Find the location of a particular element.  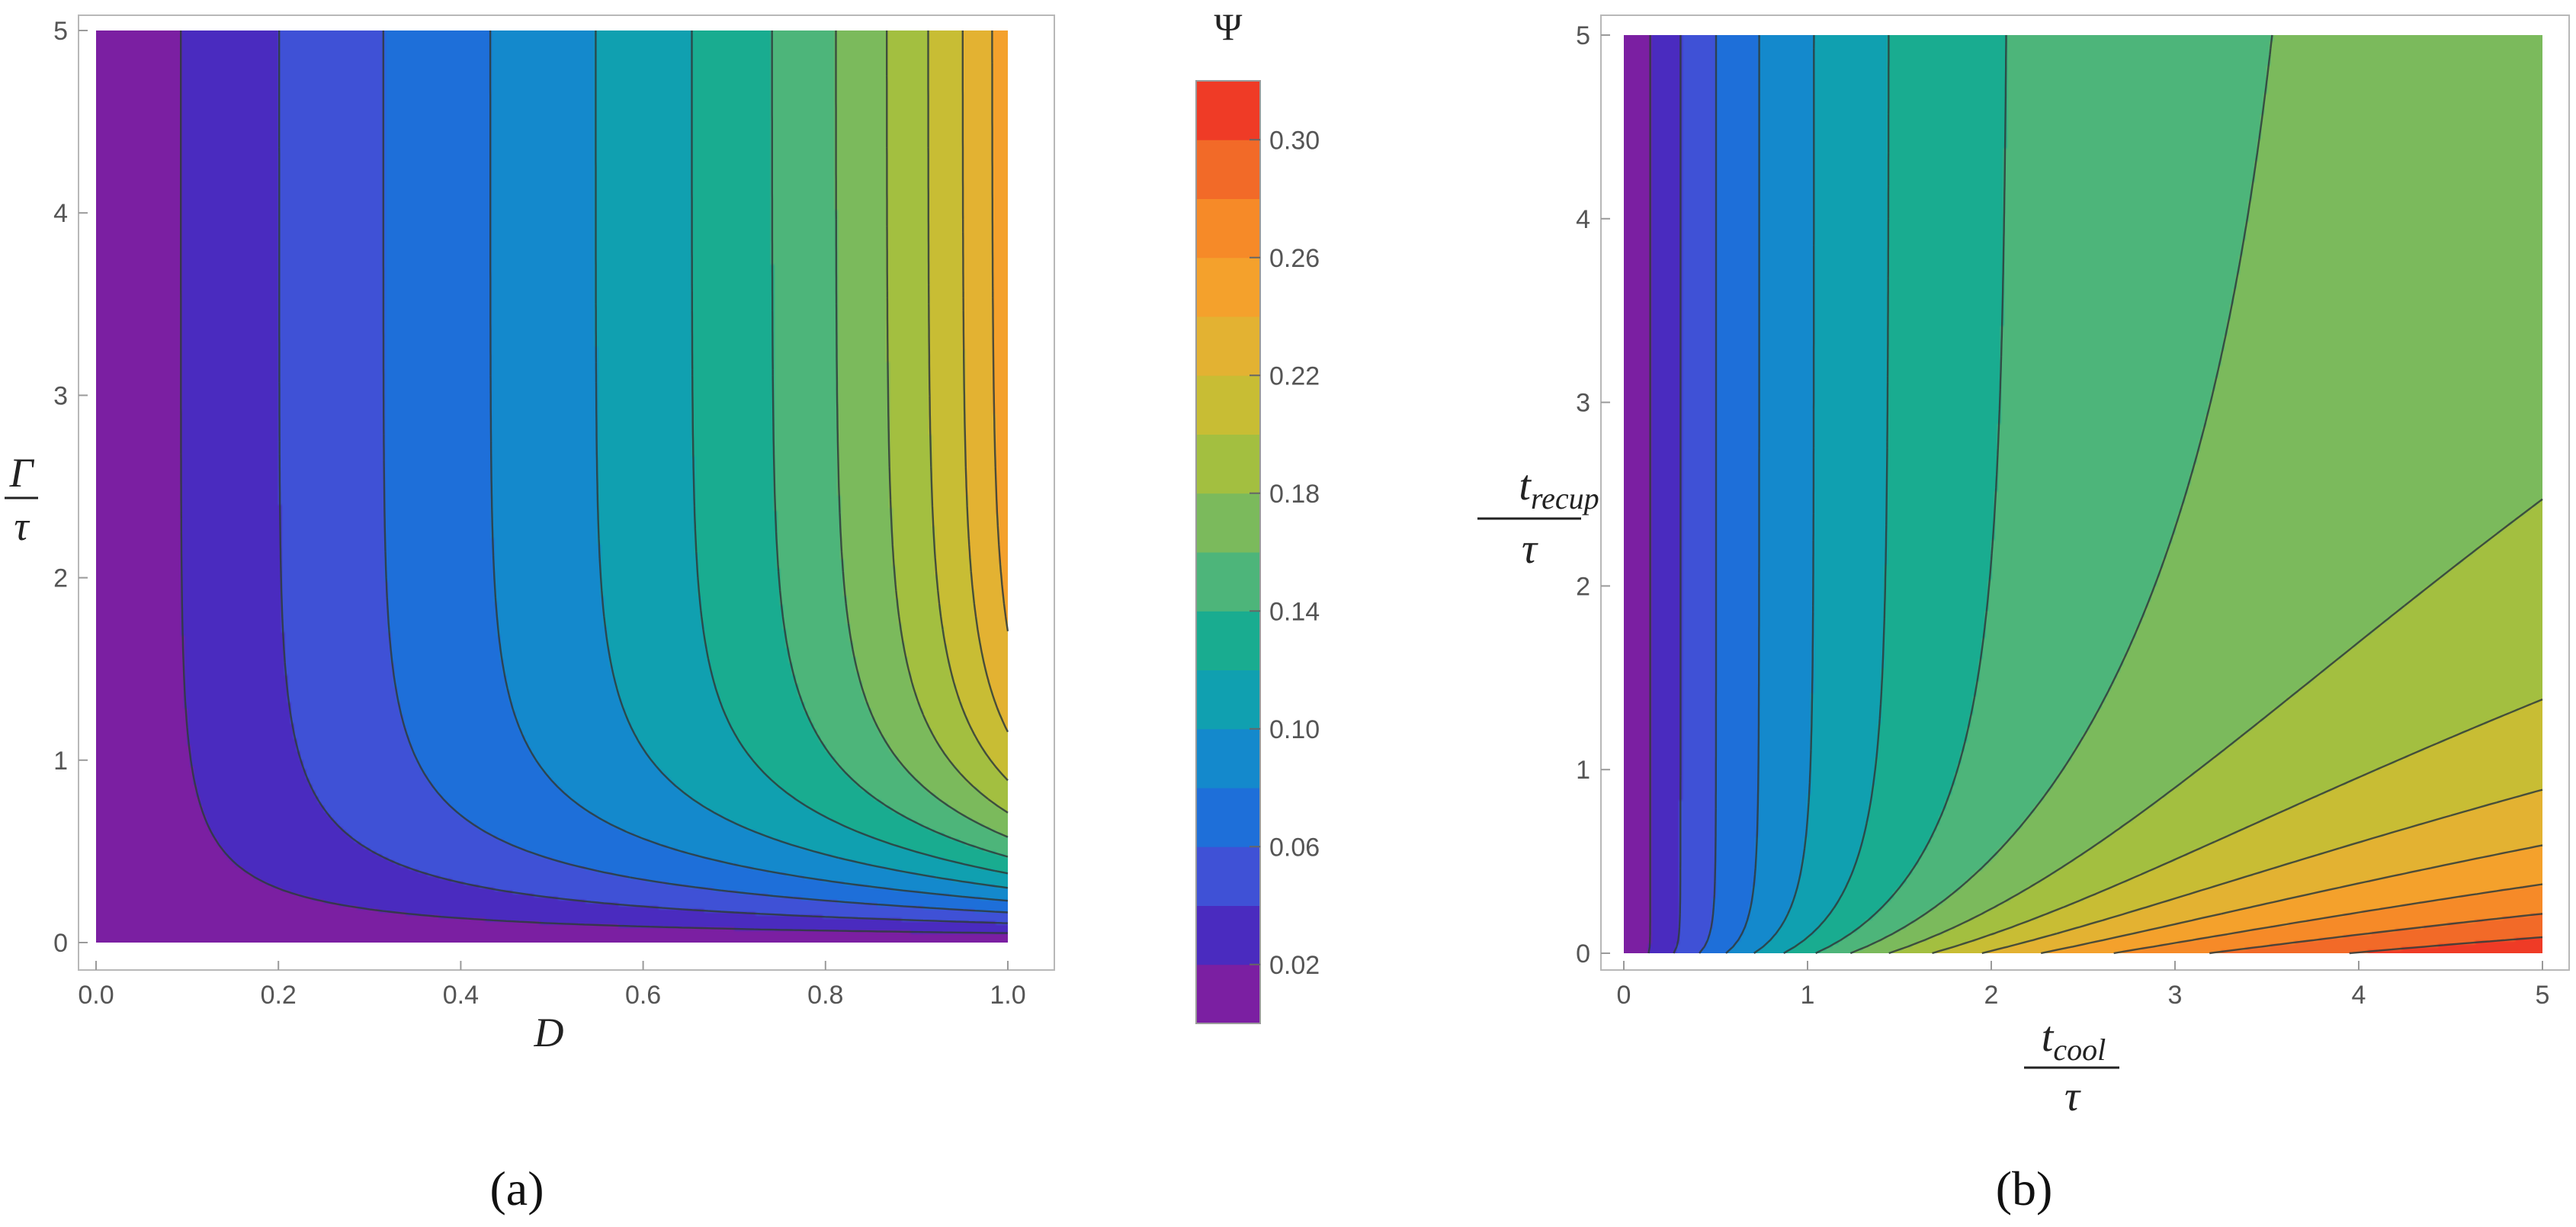

ticksA-x-tick-label: 1.0 is located at coordinates (1007, 995).